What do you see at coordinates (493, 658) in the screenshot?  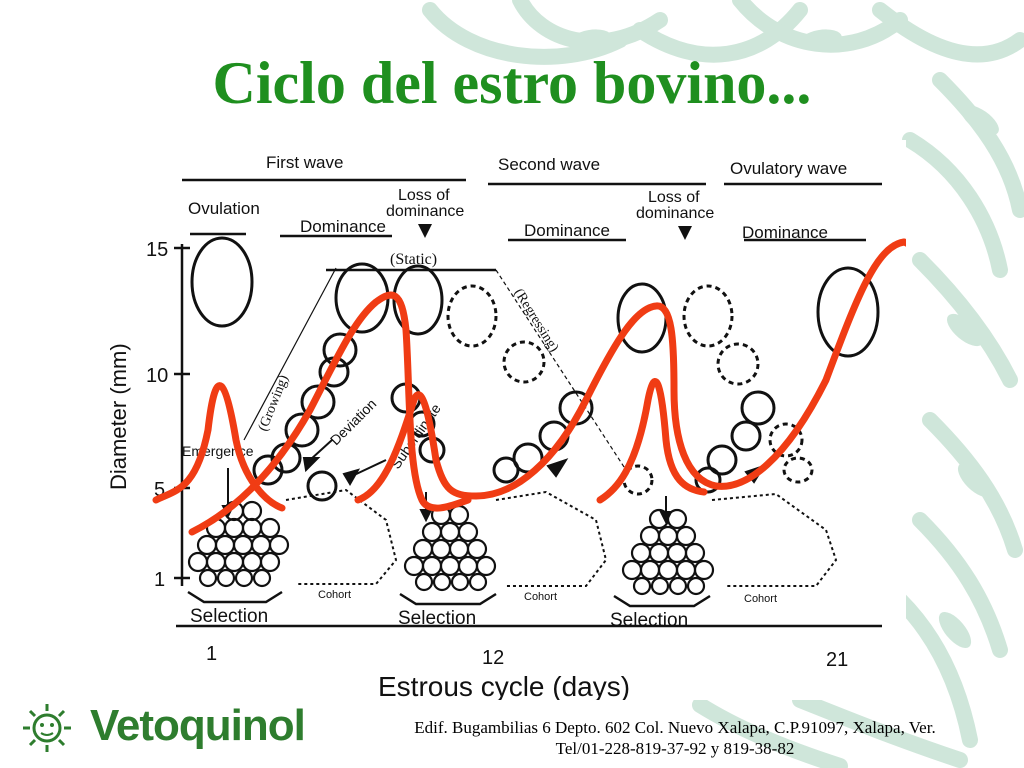 I see `x-tick-12: 12` at bounding box center [493, 658].